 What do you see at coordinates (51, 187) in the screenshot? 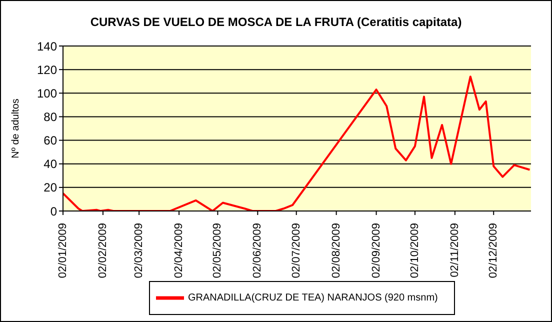
I see `y-tick-label: 20` at bounding box center [51, 187].